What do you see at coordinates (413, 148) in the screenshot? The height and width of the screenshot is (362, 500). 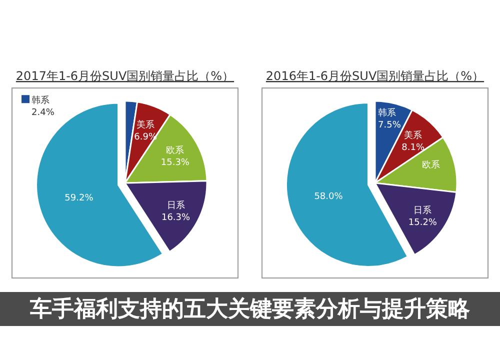 I see `data-label: 8.1%` at bounding box center [413, 148].